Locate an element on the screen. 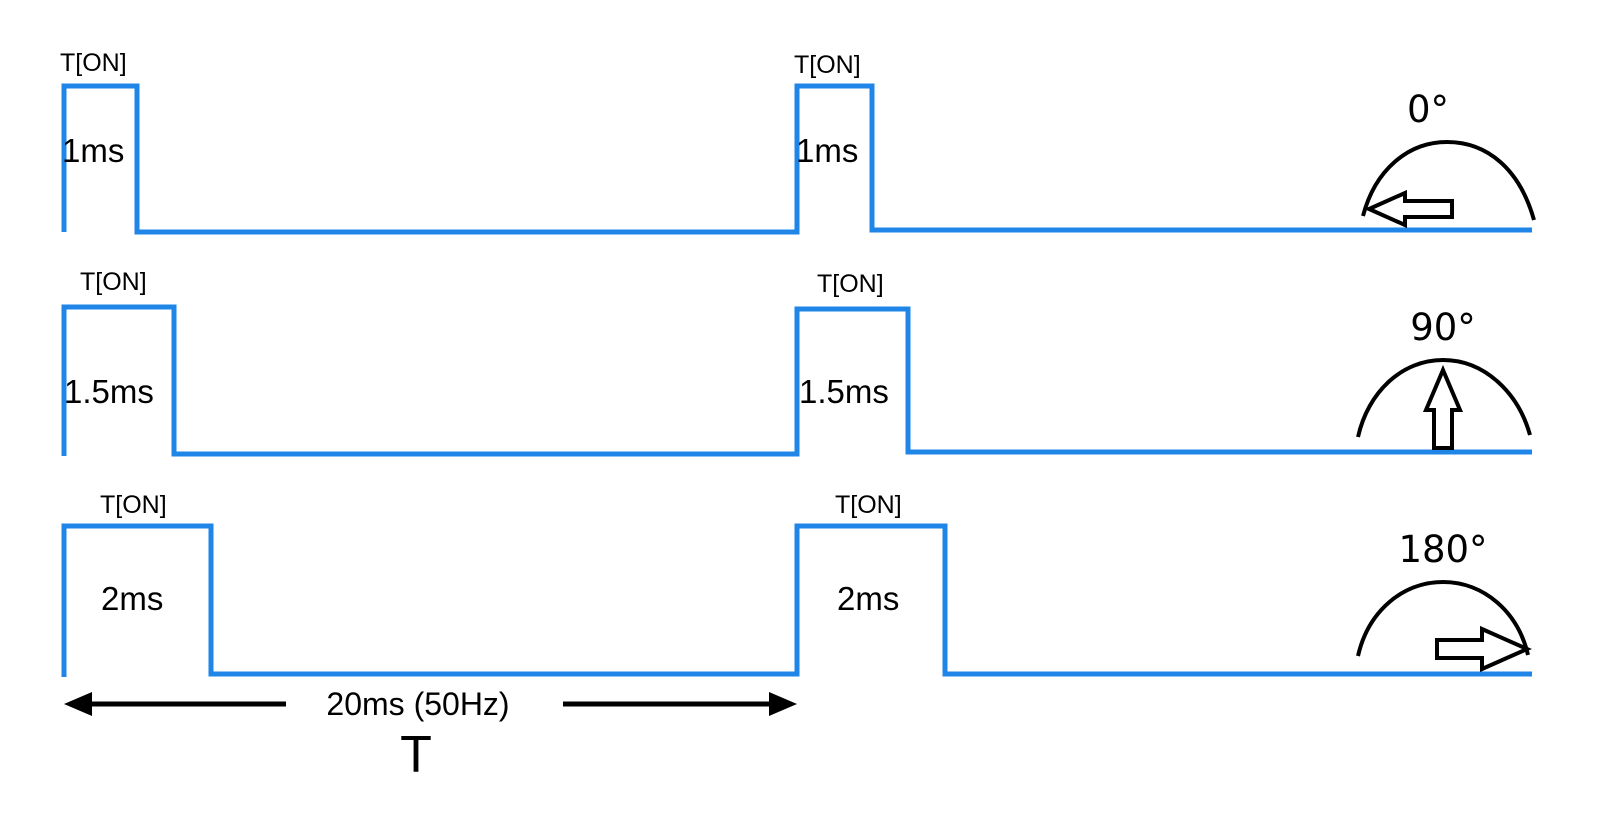 The height and width of the screenshot is (826, 1600). right-arrow-icon is located at coordinates (1483, 649).